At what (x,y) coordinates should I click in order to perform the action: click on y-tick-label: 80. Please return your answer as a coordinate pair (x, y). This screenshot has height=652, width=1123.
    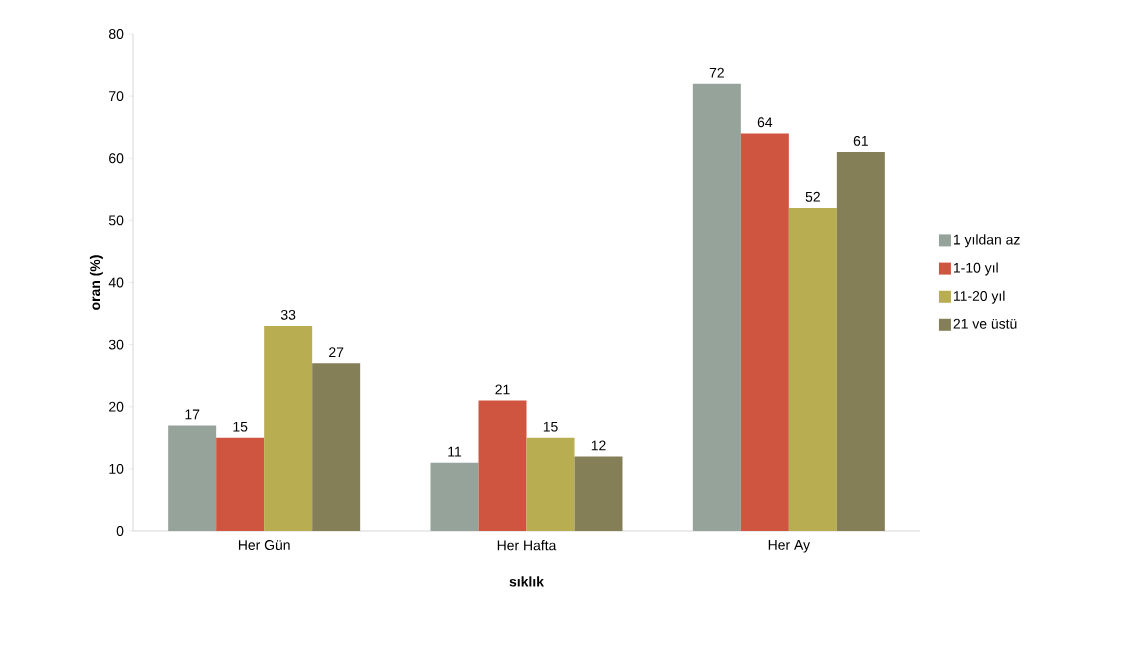
    Looking at the image, I should click on (116, 34).